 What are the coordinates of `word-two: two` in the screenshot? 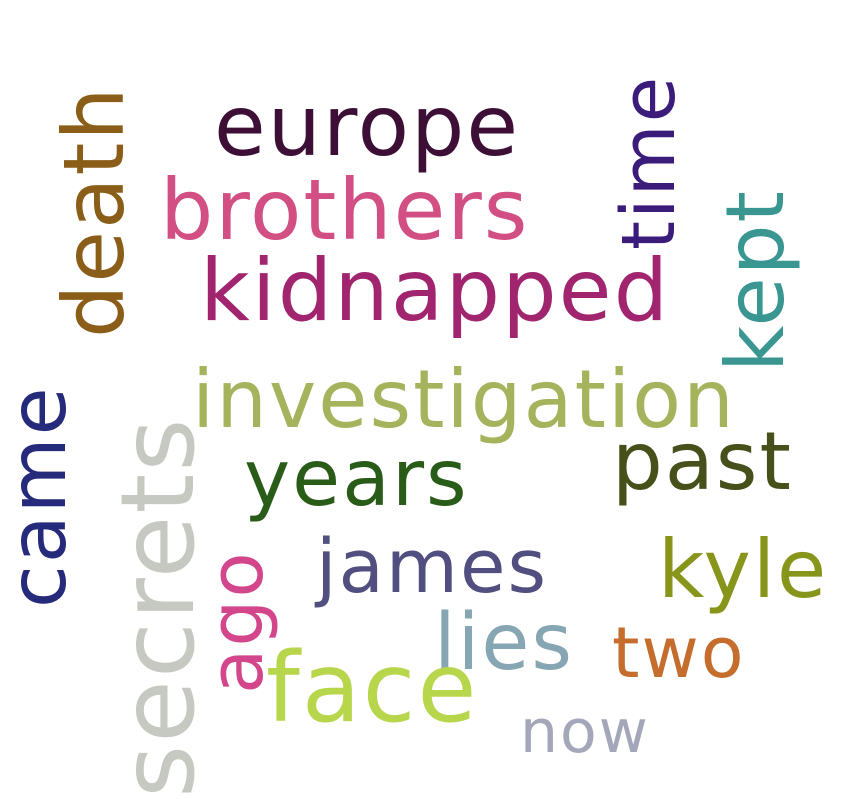 It's located at (679, 653).